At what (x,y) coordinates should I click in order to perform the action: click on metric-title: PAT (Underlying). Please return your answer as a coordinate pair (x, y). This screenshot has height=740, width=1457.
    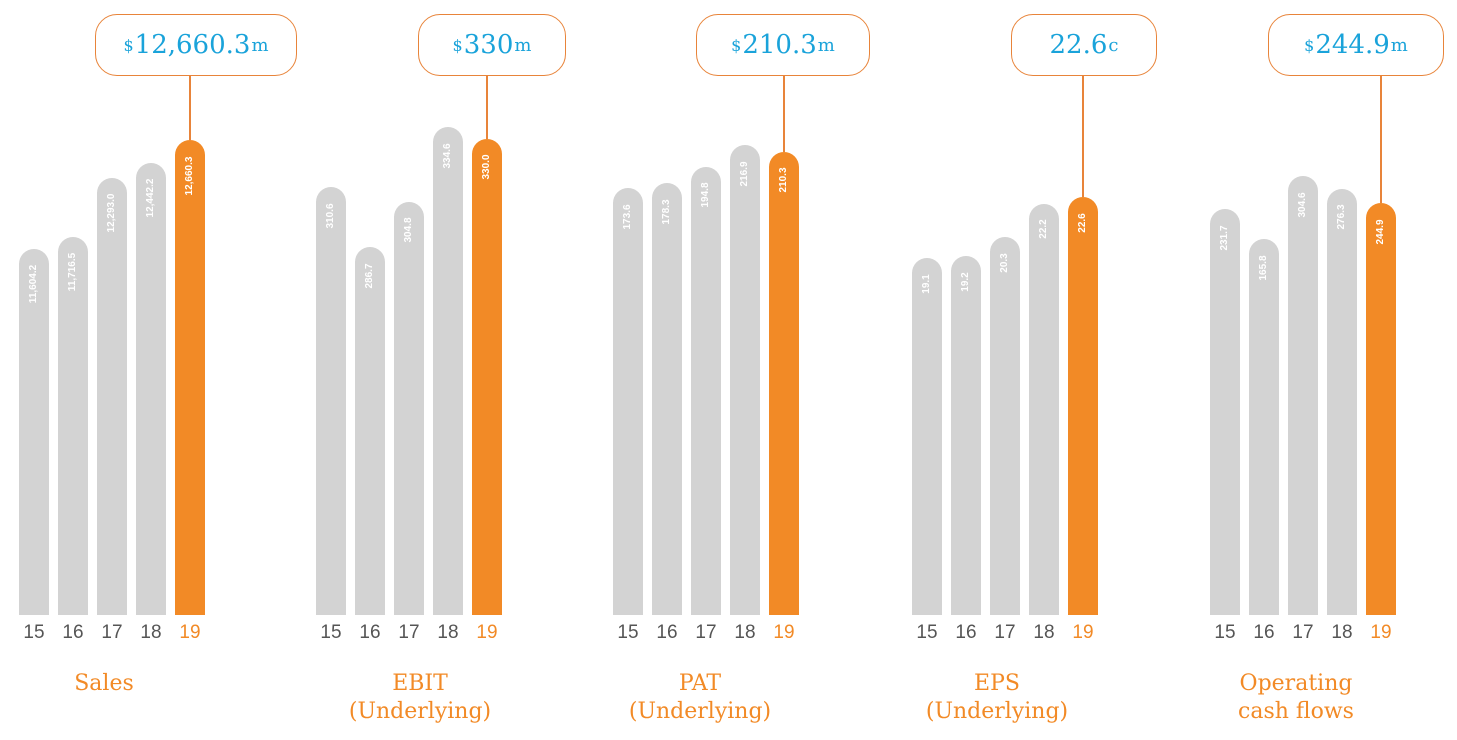
    Looking at the image, I should click on (700, 697).